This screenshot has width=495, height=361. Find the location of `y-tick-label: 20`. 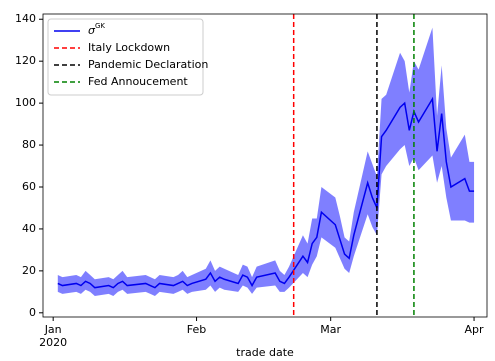

y-tick-label: 20 is located at coordinates (29, 270).